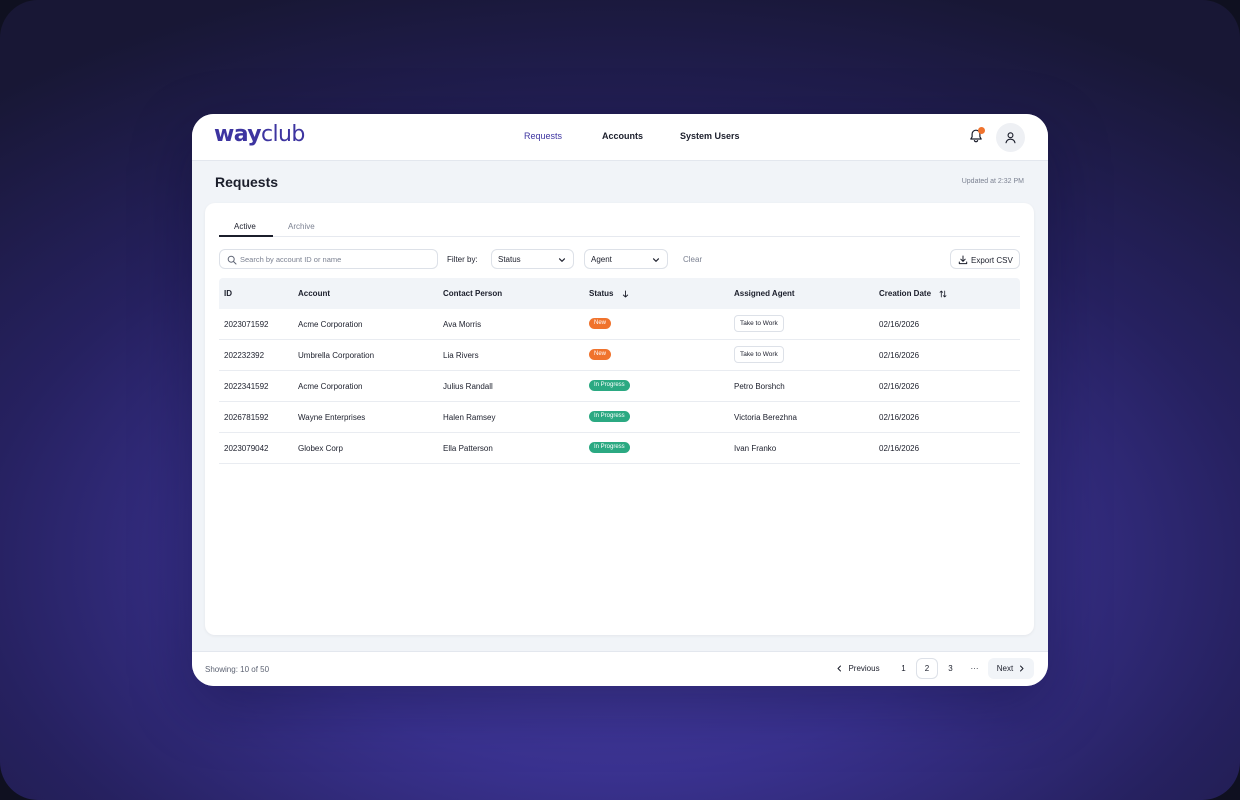  I want to click on col-id: ID, so click(228, 293).